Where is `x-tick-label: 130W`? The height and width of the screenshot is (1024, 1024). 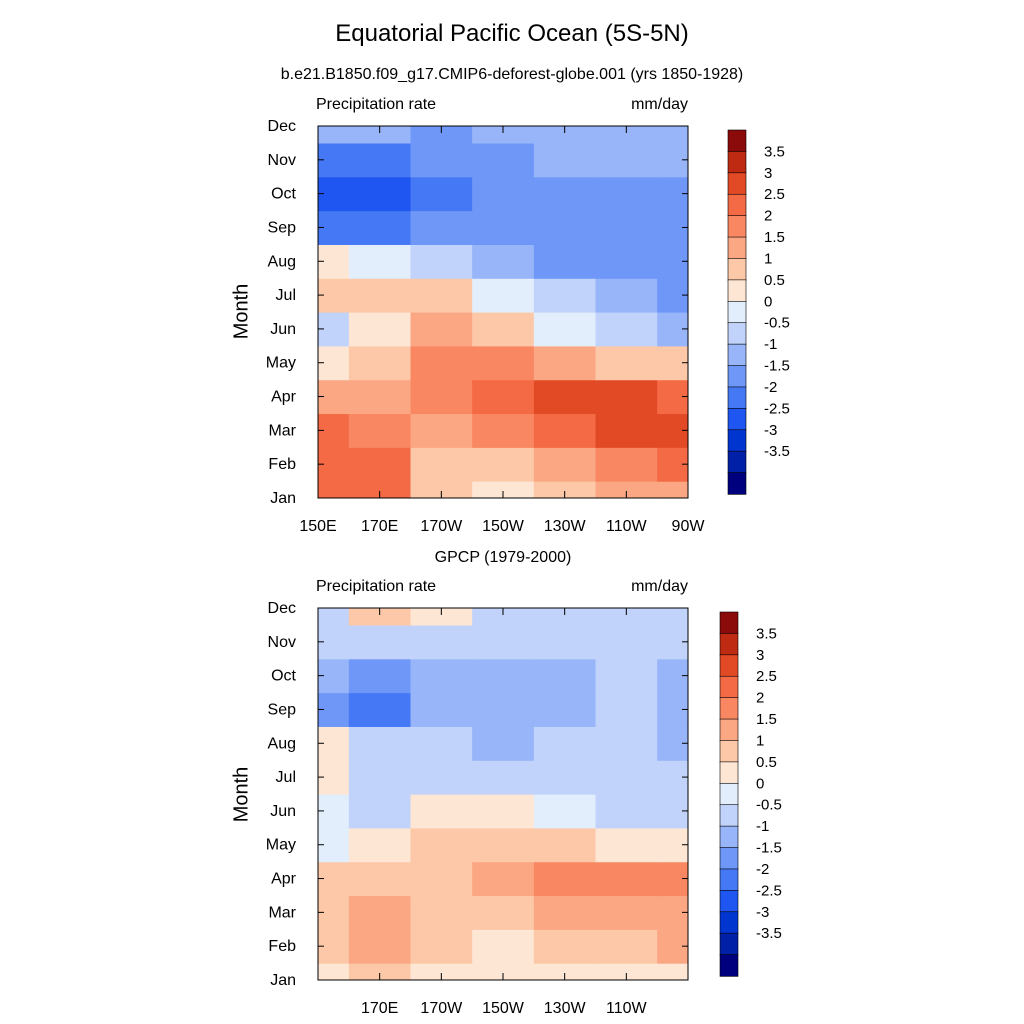 x-tick-label: 130W is located at coordinates (565, 1008).